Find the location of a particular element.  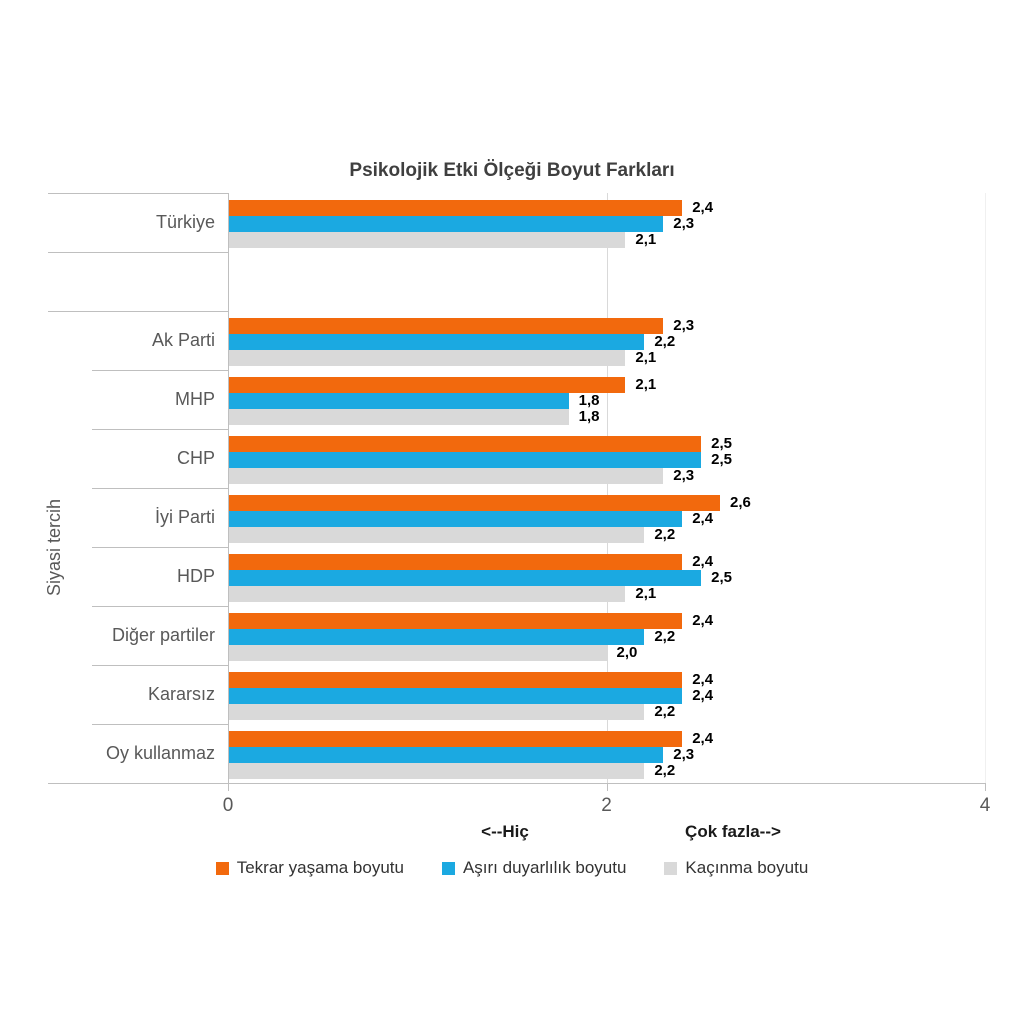

category-label: İyi Parti is located at coordinates (184, 517).